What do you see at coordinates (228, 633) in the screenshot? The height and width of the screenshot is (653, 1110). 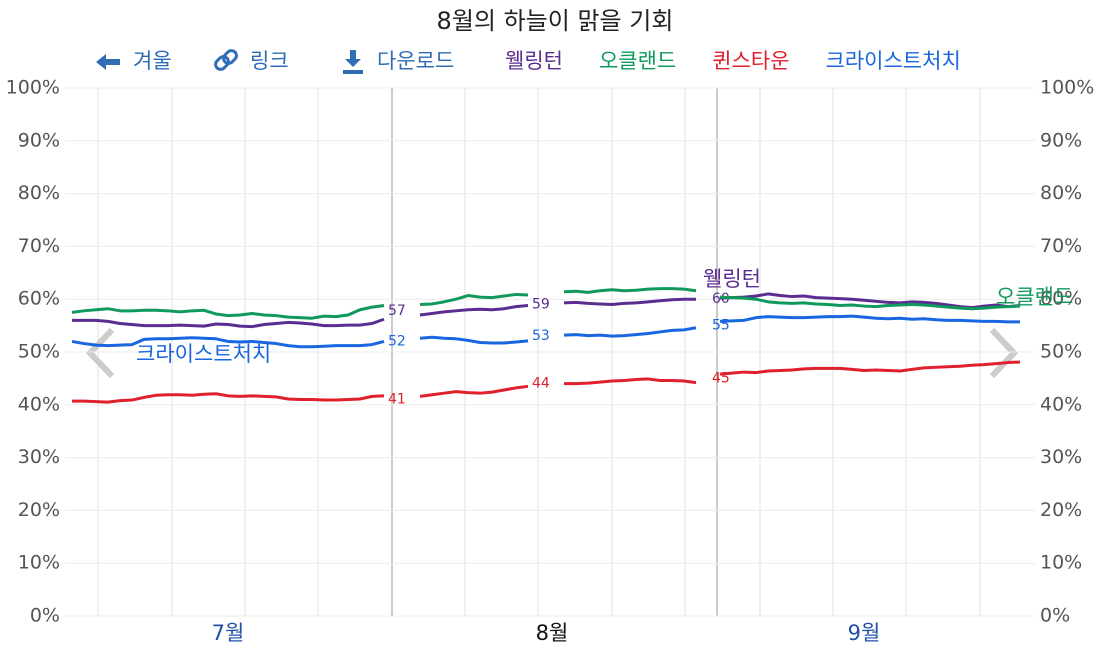 I see `x-tick-label: 7월` at bounding box center [228, 633].